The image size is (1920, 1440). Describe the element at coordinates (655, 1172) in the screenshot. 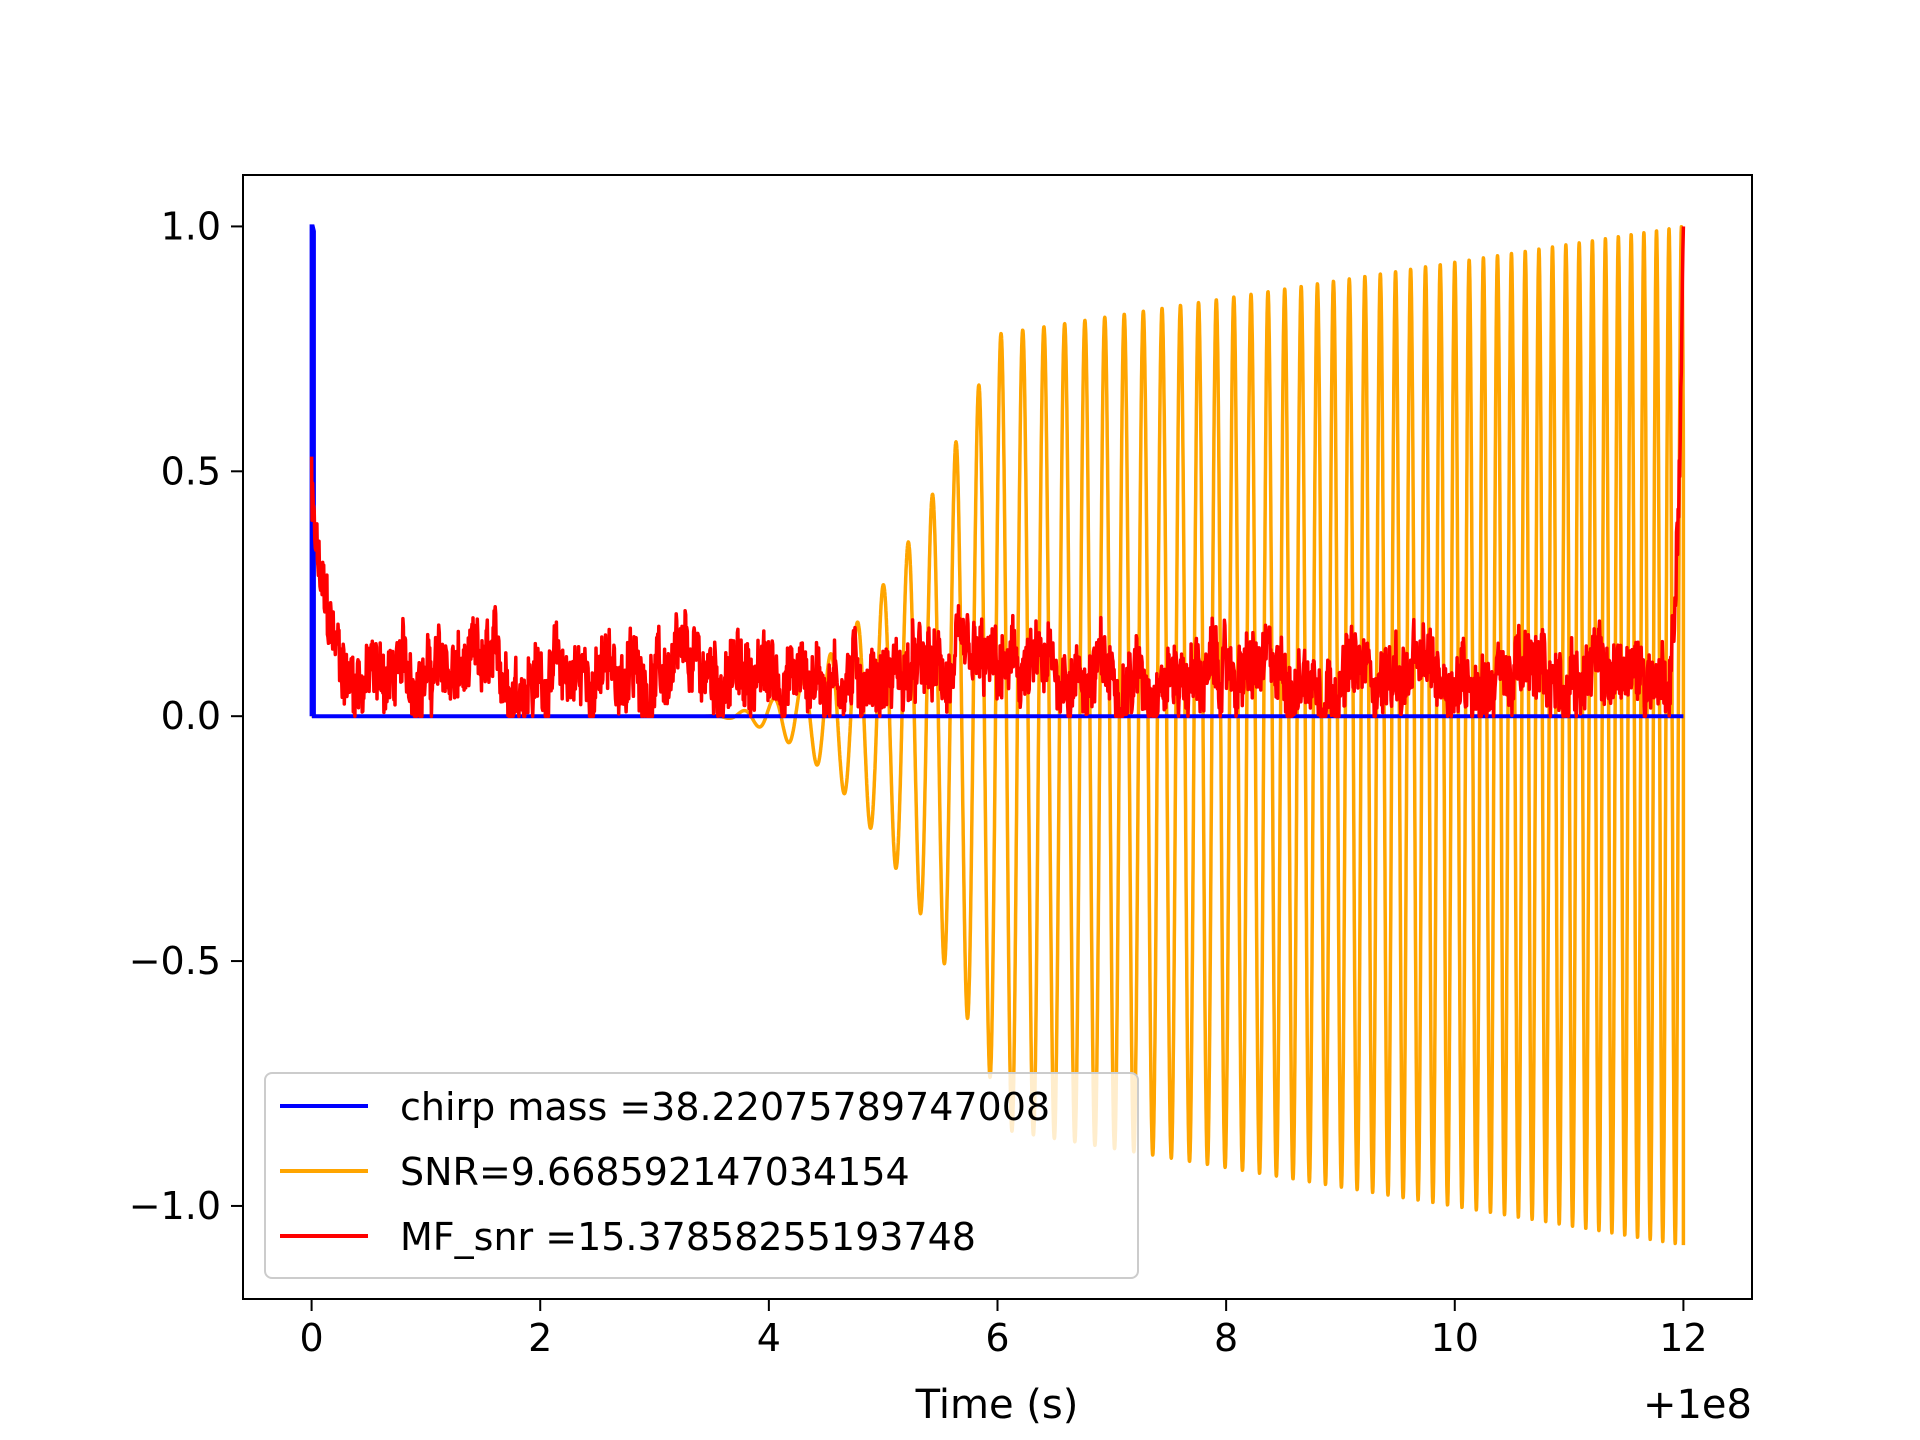

I see `legend-label-snr: SNR=9.668592147034154` at that location.